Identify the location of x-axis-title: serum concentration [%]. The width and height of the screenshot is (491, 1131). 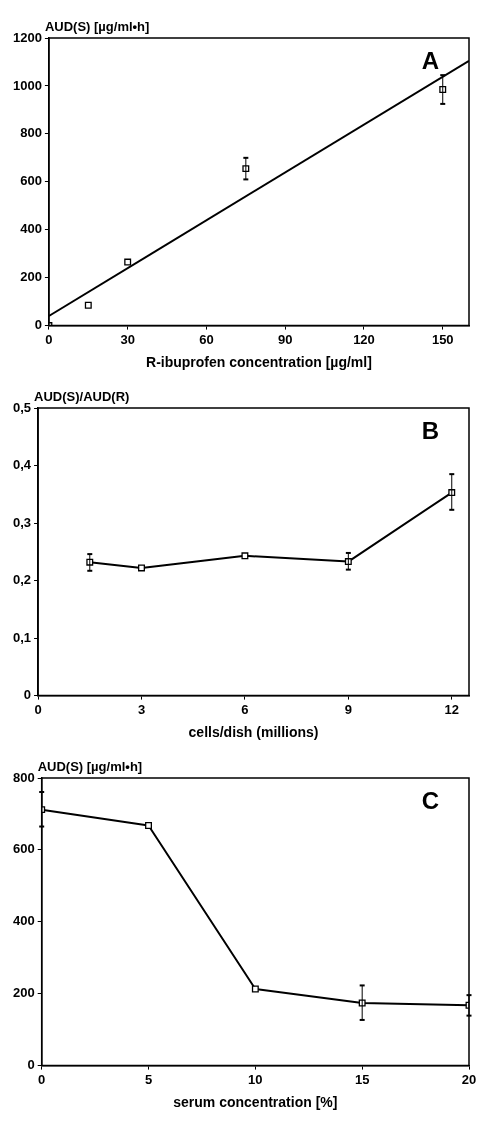
(255, 1102).